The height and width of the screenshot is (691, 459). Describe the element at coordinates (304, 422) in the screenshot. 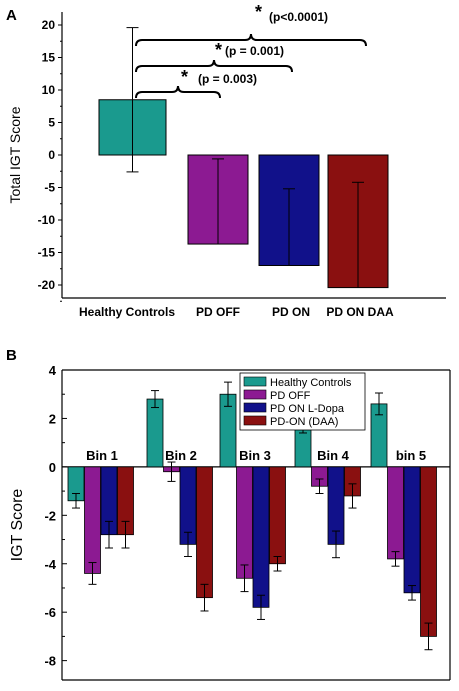

I see `panel-b-legend-label-4: PD-ON (DAA)` at that location.